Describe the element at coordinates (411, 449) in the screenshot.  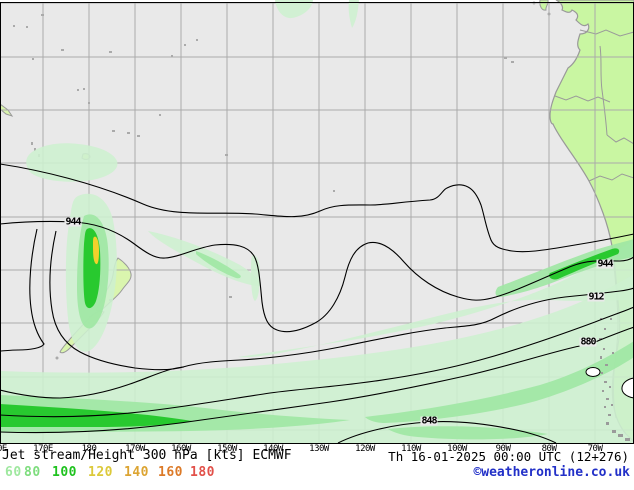
I see `x-tick-label: 110W` at that location.